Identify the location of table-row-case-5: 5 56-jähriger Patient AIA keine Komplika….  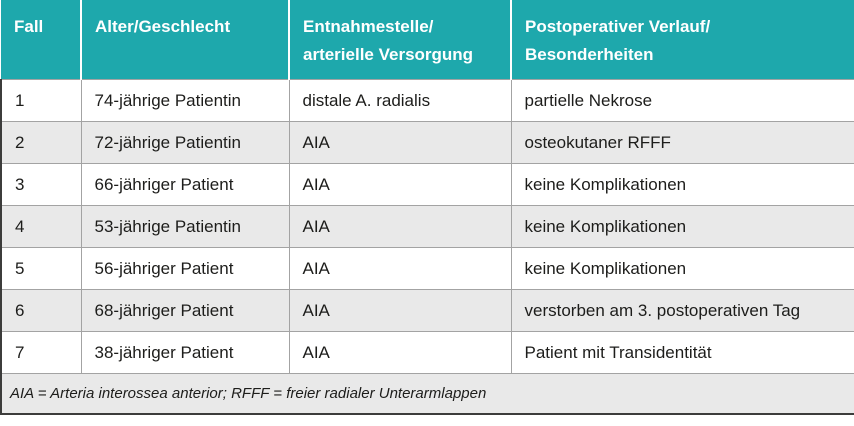
(427, 269).